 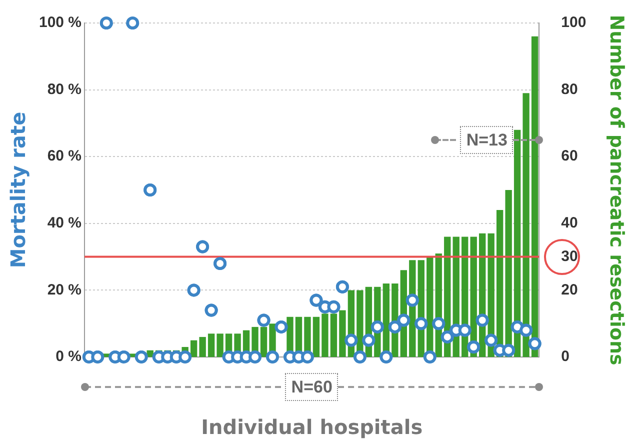 I want to click on y2-tick-label: 60, so click(x=569, y=156).